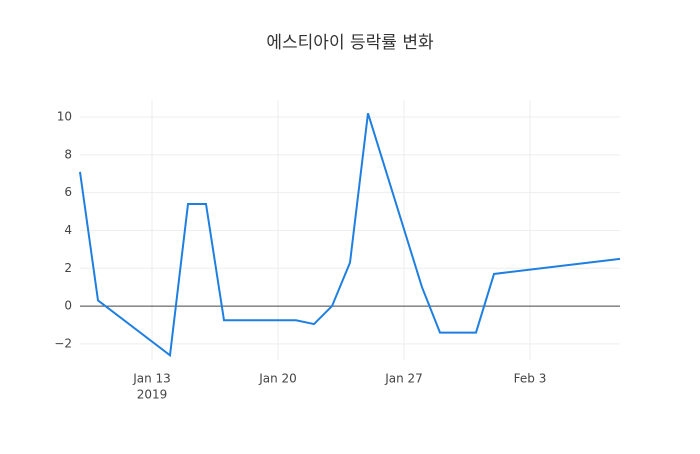  I want to click on x-tick-label: Jan 20, so click(277, 379).